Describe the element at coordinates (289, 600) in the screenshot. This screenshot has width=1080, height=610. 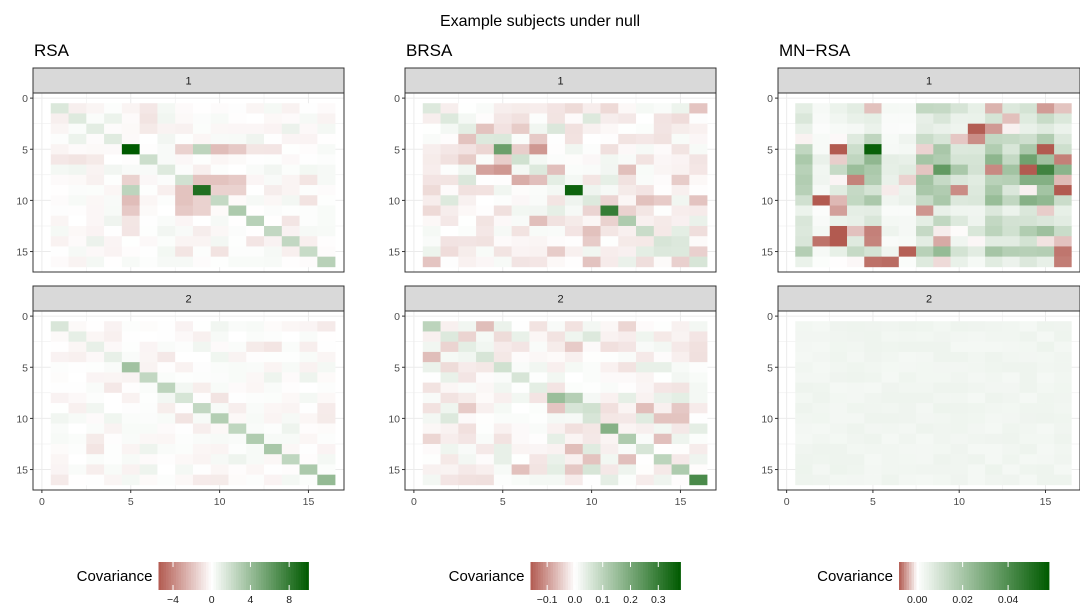
I see `legend-tick-label: 8` at that location.